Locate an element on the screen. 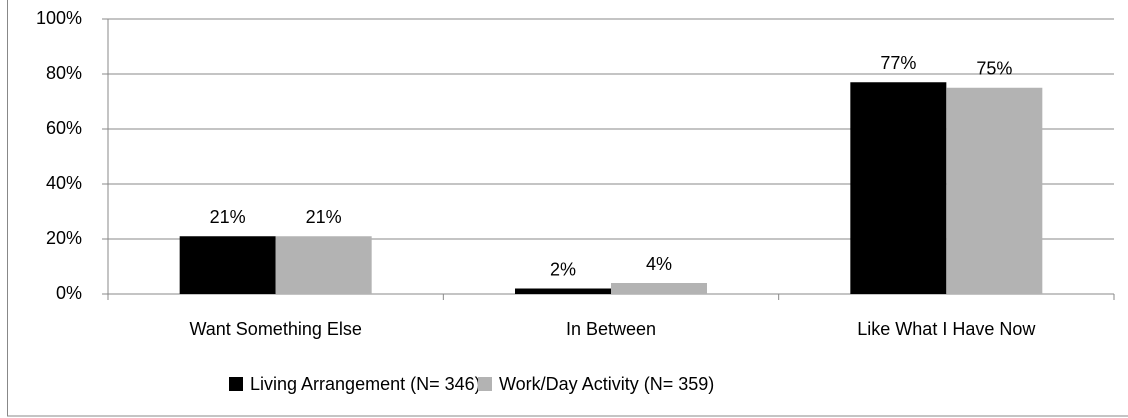 The width and height of the screenshot is (1128, 418). value-label: 4% is located at coordinates (659, 264).